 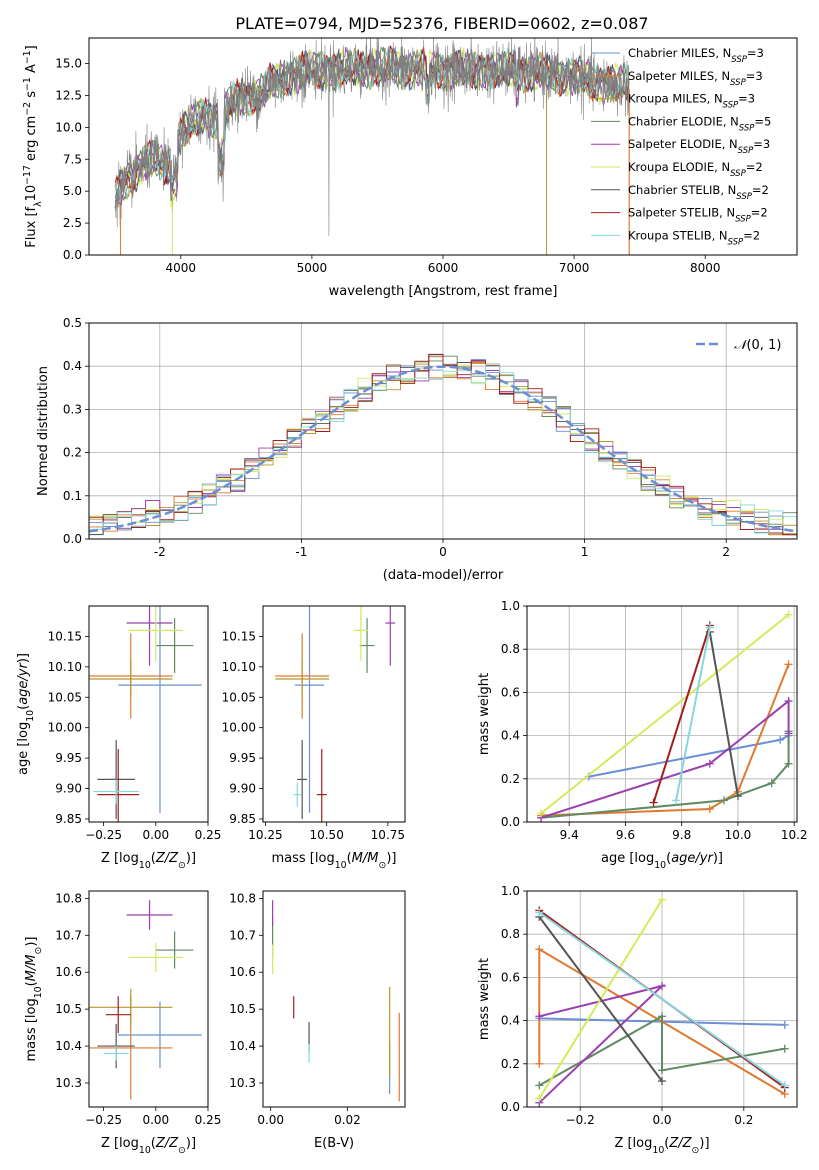 What do you see at coordinates (148, 1146) in the screenshot?
I see `mass-z-xlabel: Z [log10(Z/Z⊙)]` at bounding box center [148, 1146].